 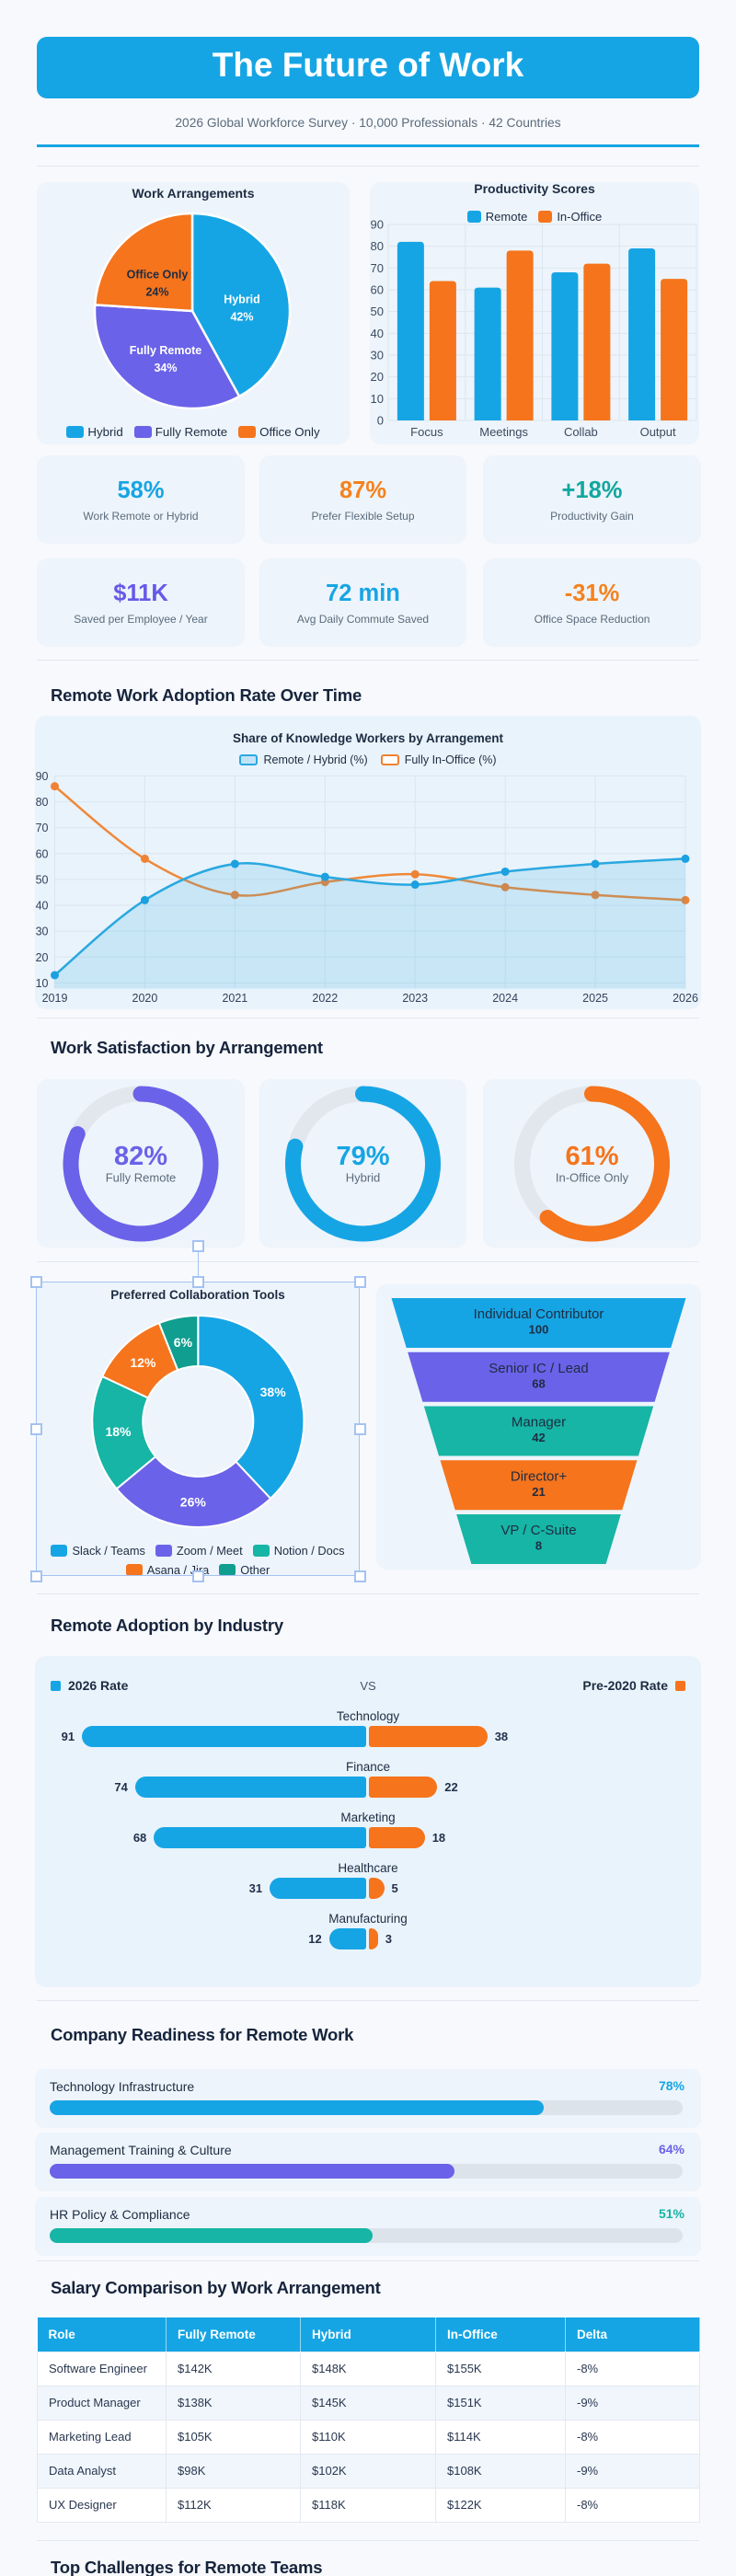 I want to click on svg-text: 38%, so click(x=273, y=1392).